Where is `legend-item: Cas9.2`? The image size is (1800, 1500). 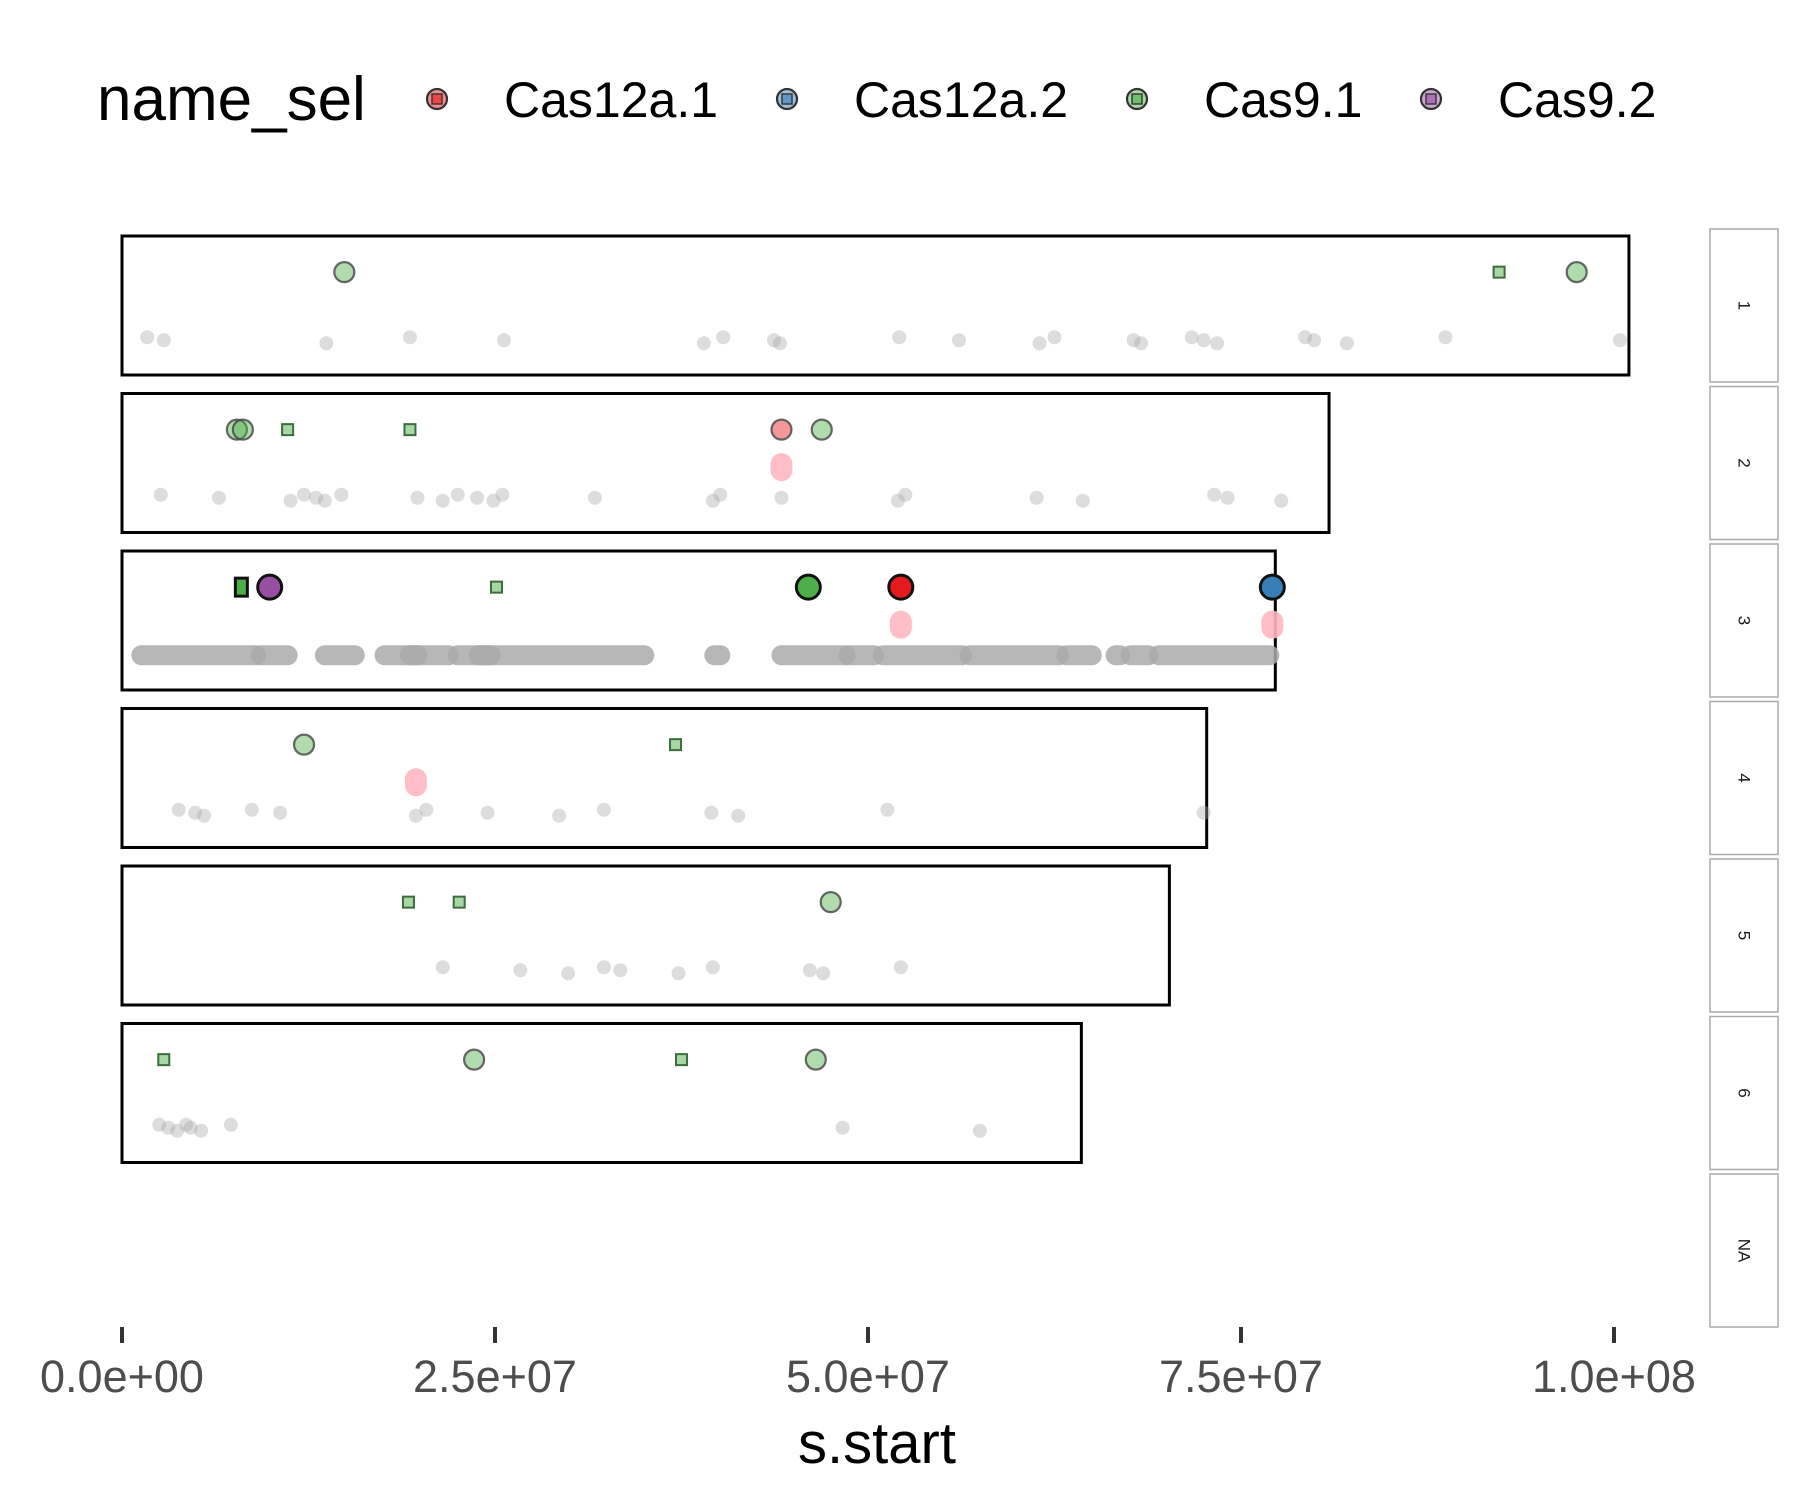
legend-item: Cas9.2 is located at coordinates (1537, 100).